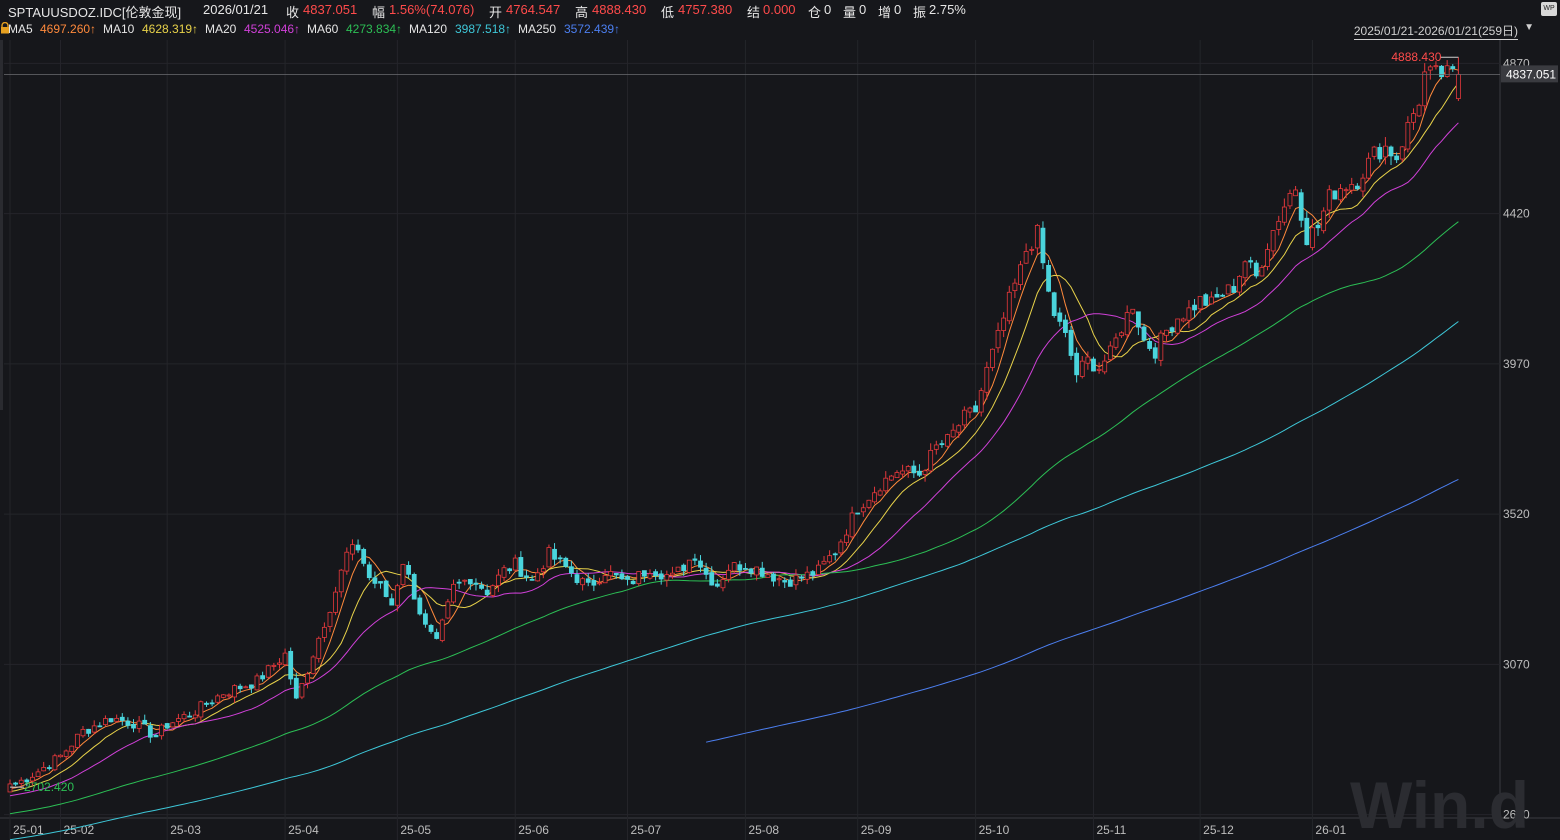 This screenshot has height=840, width=1560. What do you see at coordinates (1330, 830) in the screenshot?
I see `x-tick-label: 26-01` at bounding box center [1330, 830].